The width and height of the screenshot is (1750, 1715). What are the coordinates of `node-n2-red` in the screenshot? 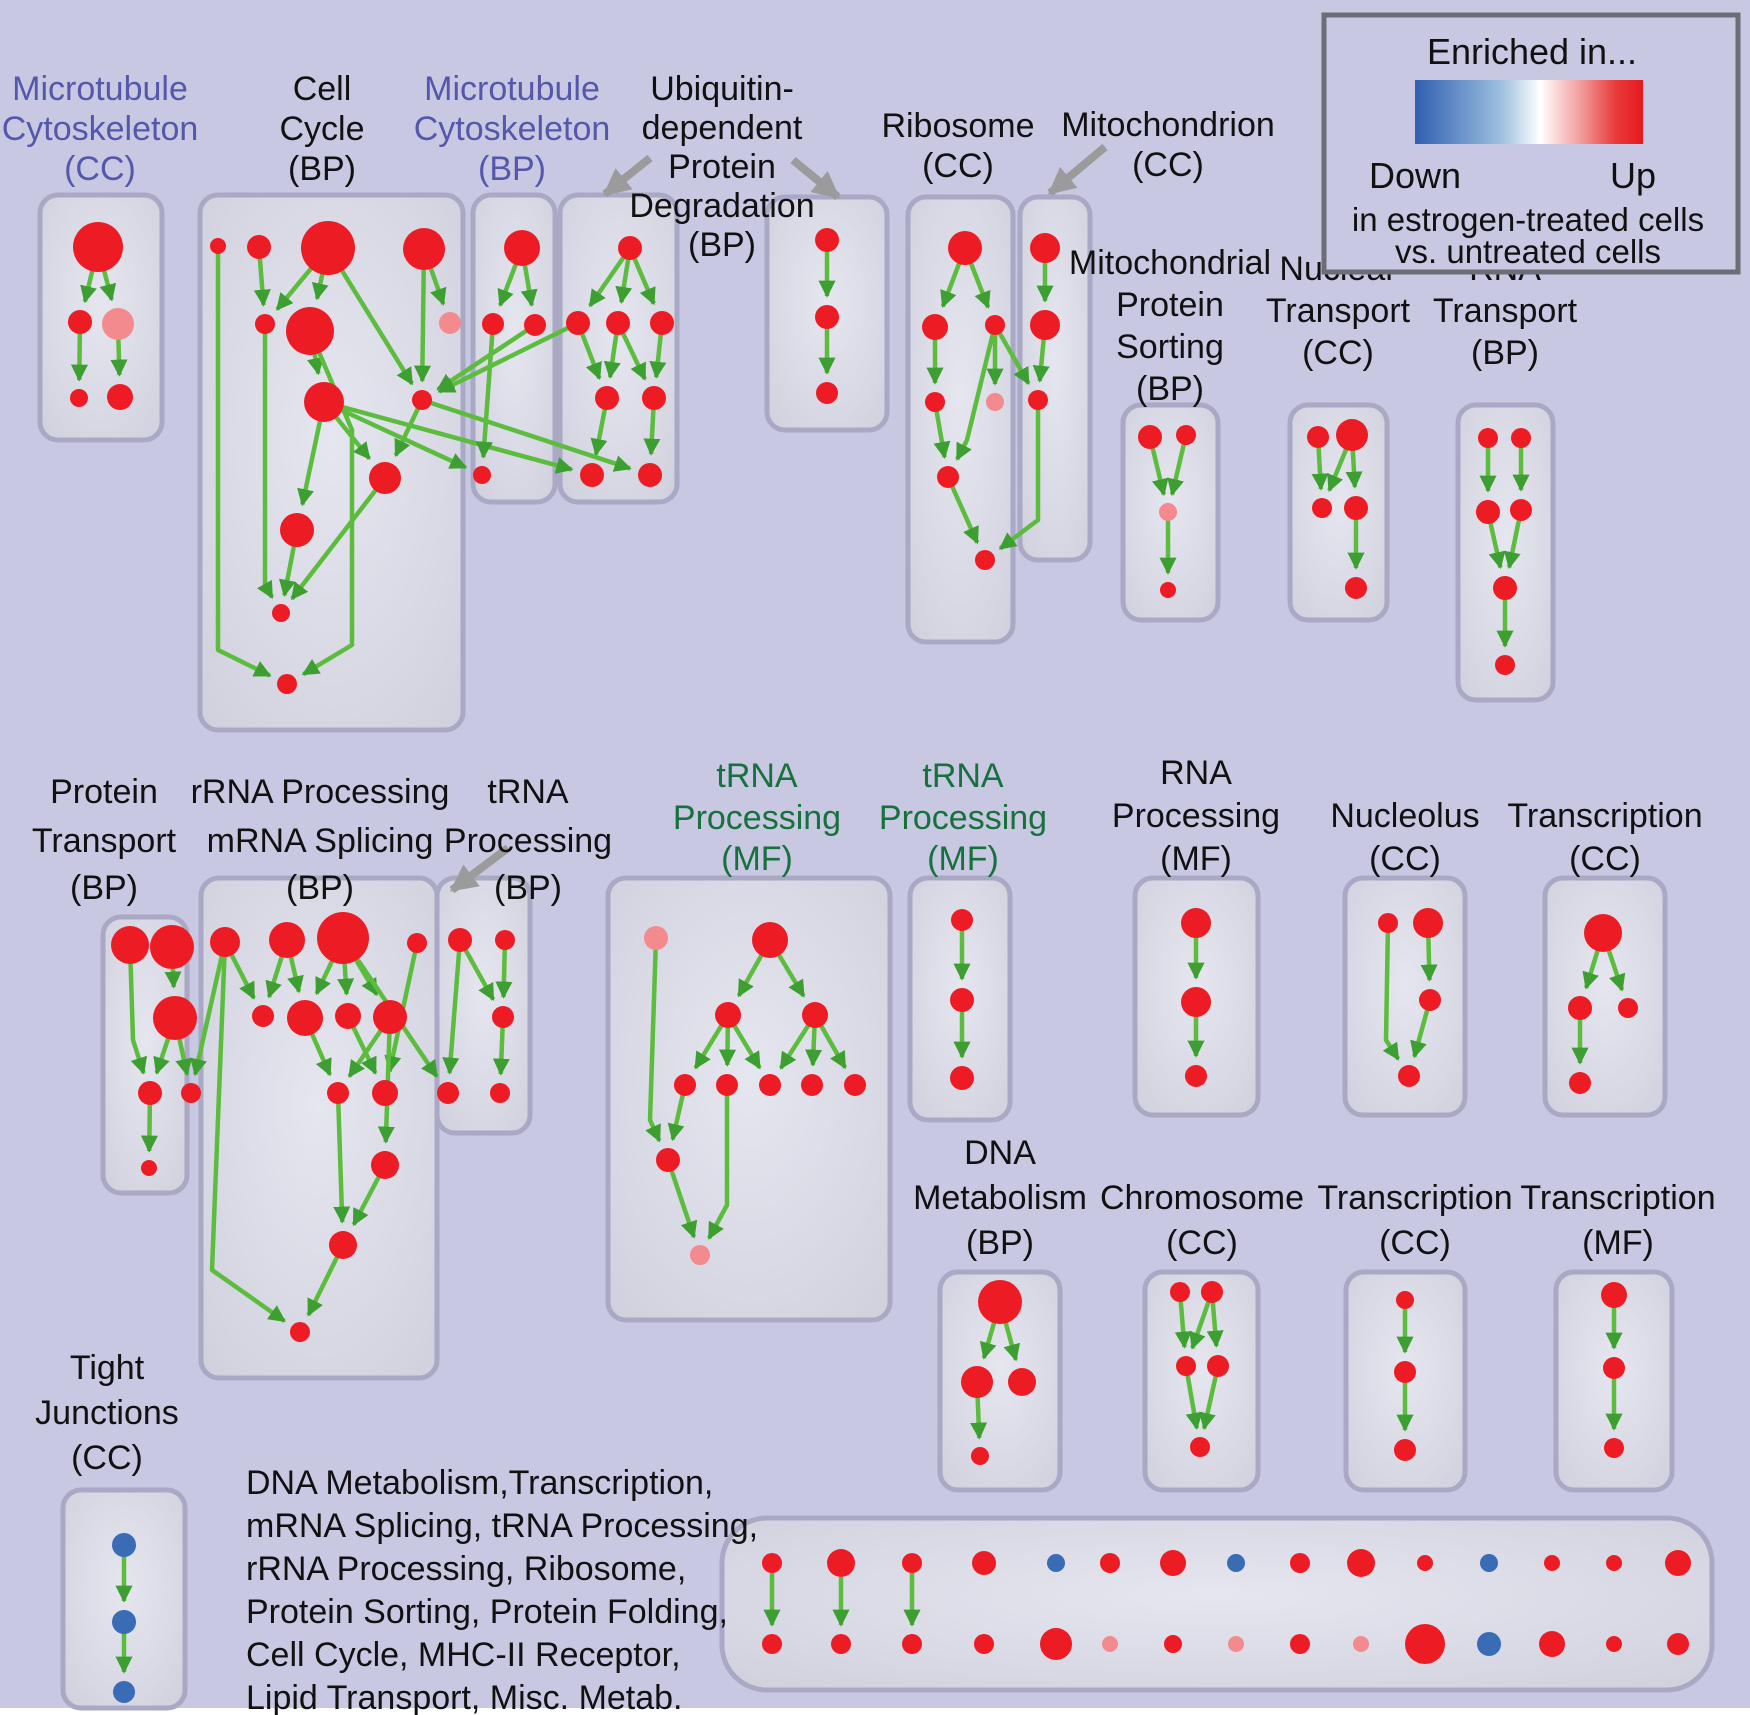 It's located at (1196, 1002).